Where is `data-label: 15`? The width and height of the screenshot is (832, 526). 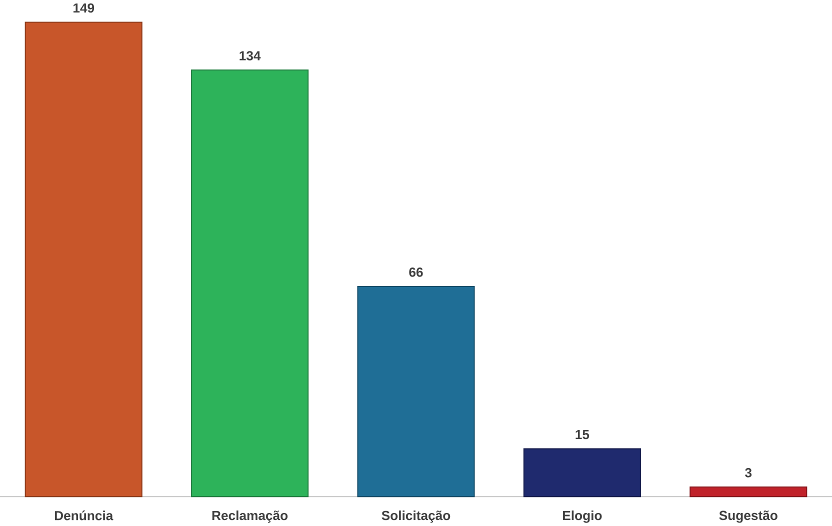 data-label: 15 is located at coordinates (583, 435).